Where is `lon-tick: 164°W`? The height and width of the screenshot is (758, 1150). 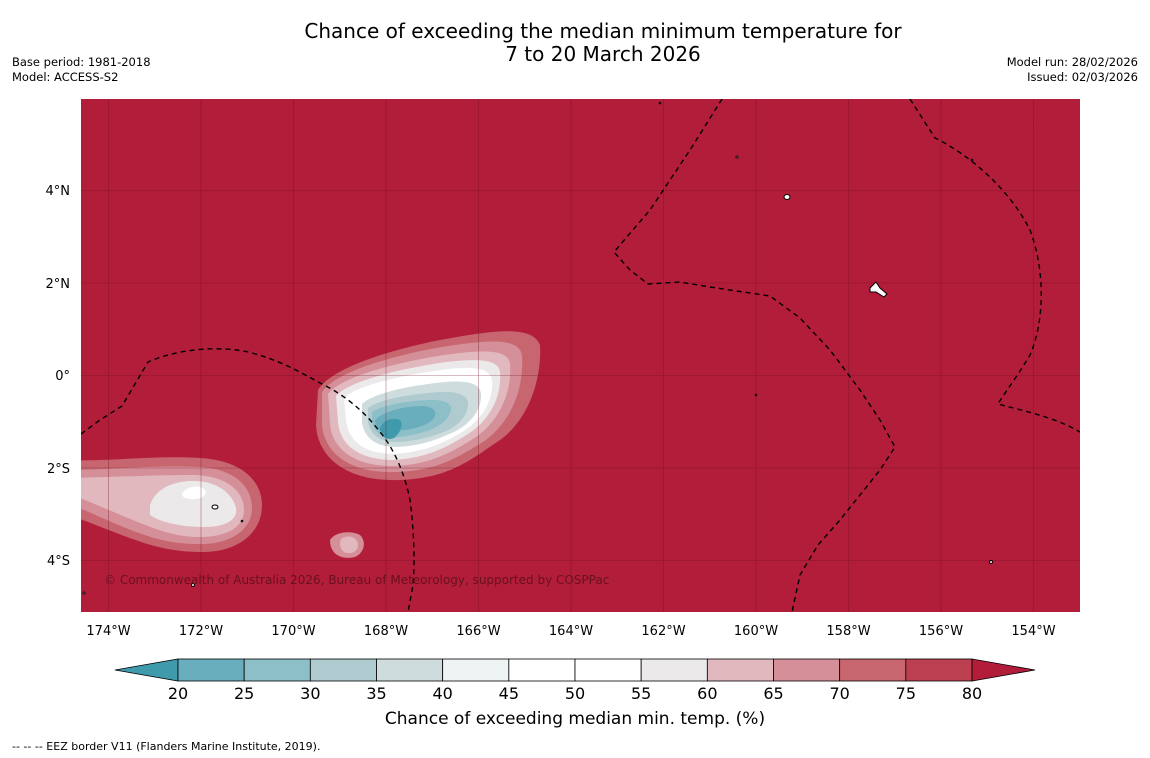 lon-tick: 164°W is located at coordinates (571, 631).